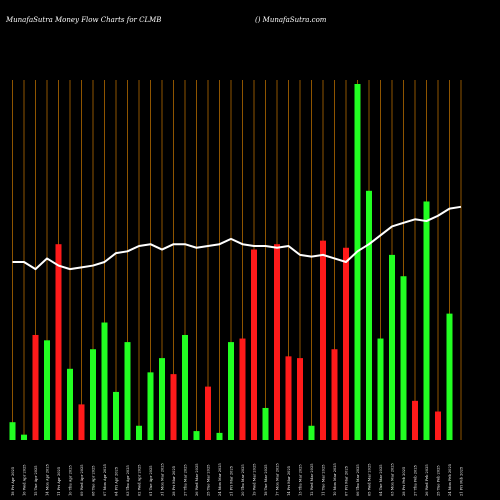 This screenshot has width=500, height=500. I want to click on x-tick-label: 14 Fri Mar 2025, so click(289, 480).